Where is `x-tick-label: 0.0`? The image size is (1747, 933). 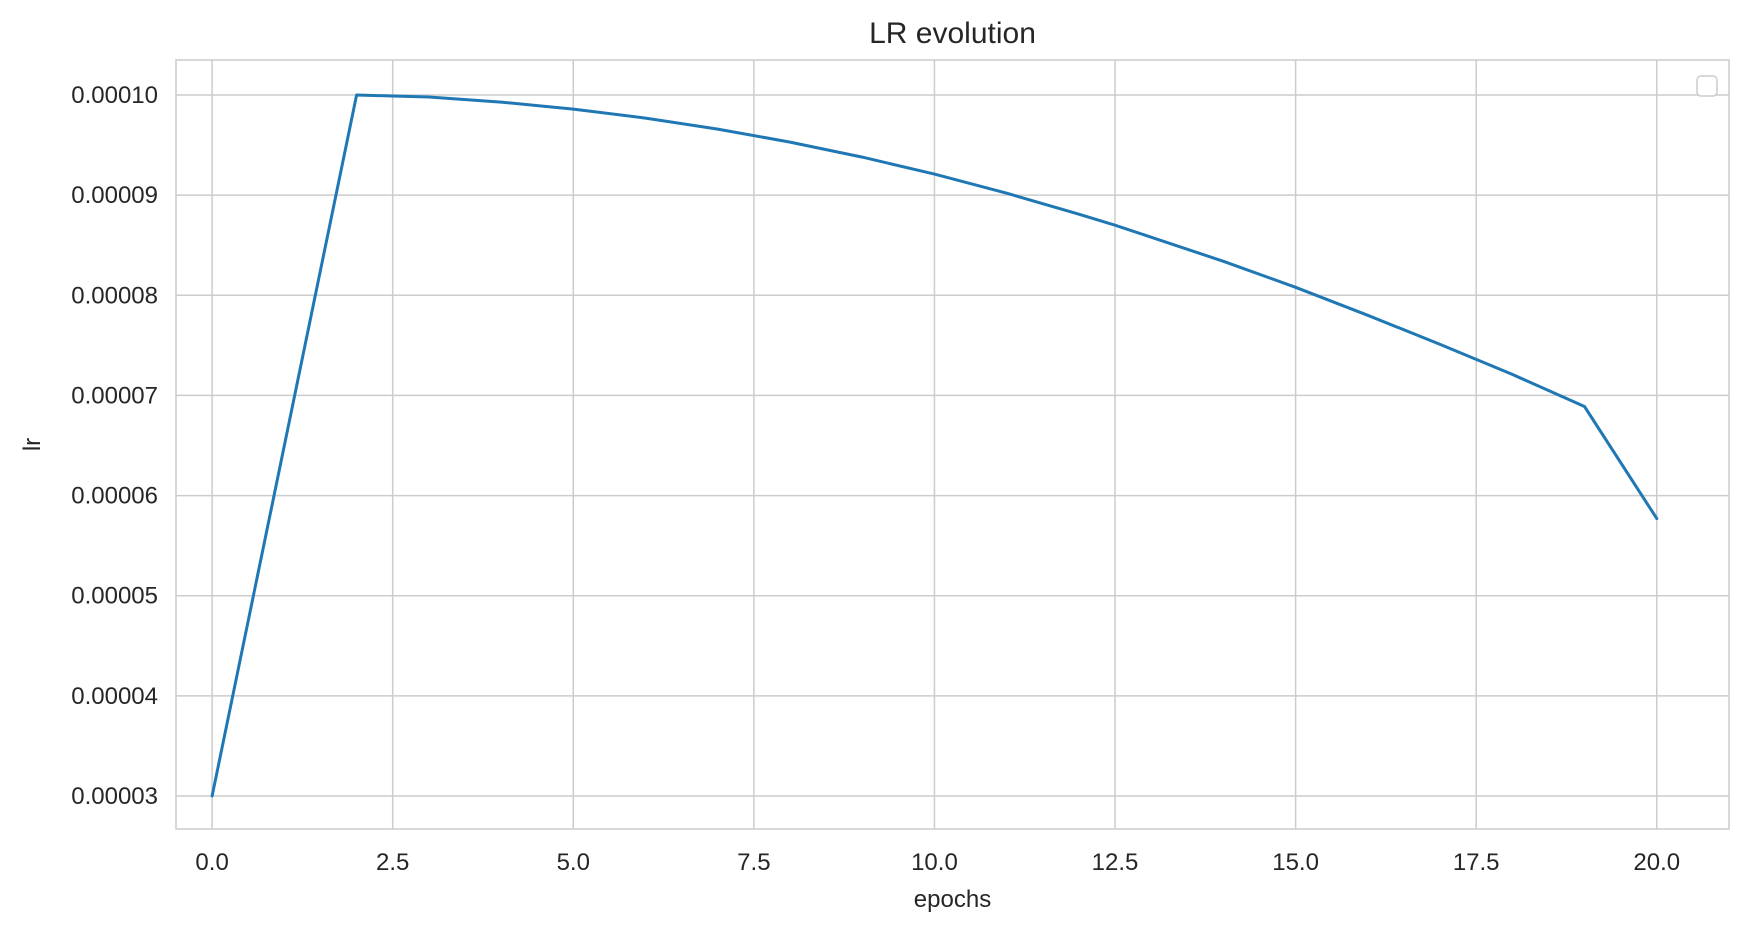
x-tick-label: 0.0 is located at coordinates (211, 862).